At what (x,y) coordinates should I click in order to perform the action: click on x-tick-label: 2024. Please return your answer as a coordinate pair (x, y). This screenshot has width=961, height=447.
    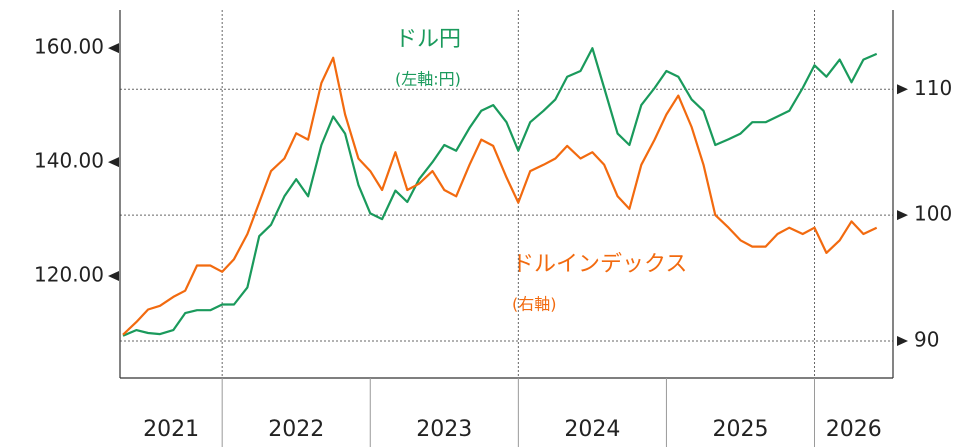
    Looking at the image, I should click on (592, 429).